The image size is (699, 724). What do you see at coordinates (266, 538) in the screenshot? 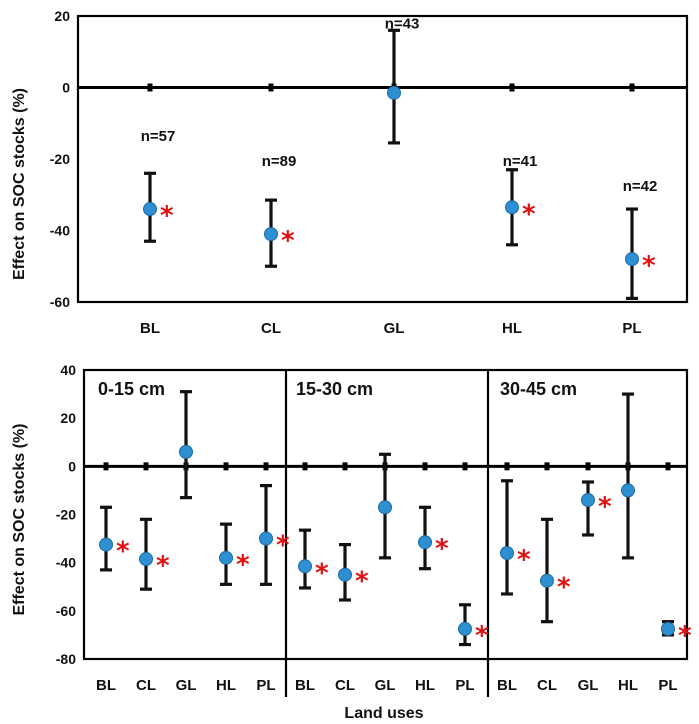
I see `bottom-0-PL-point` at bounding box center [266, 538].